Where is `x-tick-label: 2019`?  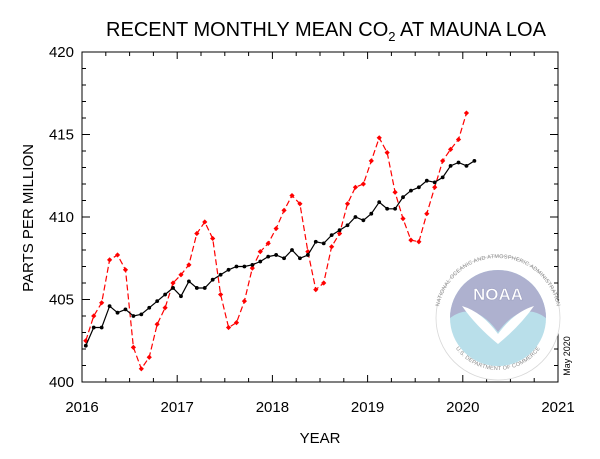
x-tick-label: 2019 is located at coordinates (367, 407).